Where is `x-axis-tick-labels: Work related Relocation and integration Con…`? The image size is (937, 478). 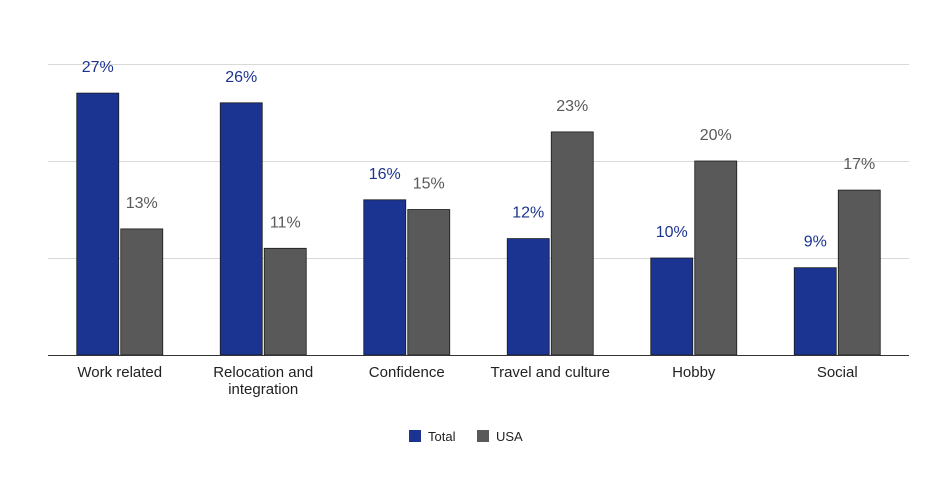 x-axis-tick-labels: Work related Relocation and integration Con… is located at coordinates (467, 381).